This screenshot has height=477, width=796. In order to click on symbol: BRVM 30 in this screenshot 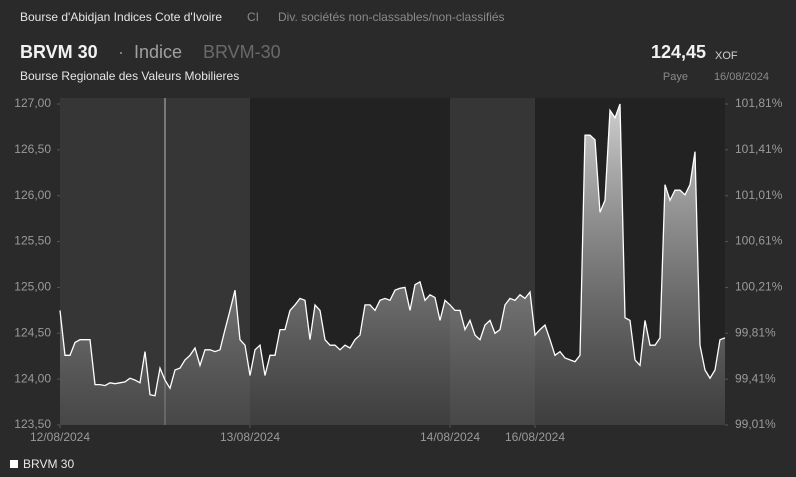, I will do `click(59, 52)`.